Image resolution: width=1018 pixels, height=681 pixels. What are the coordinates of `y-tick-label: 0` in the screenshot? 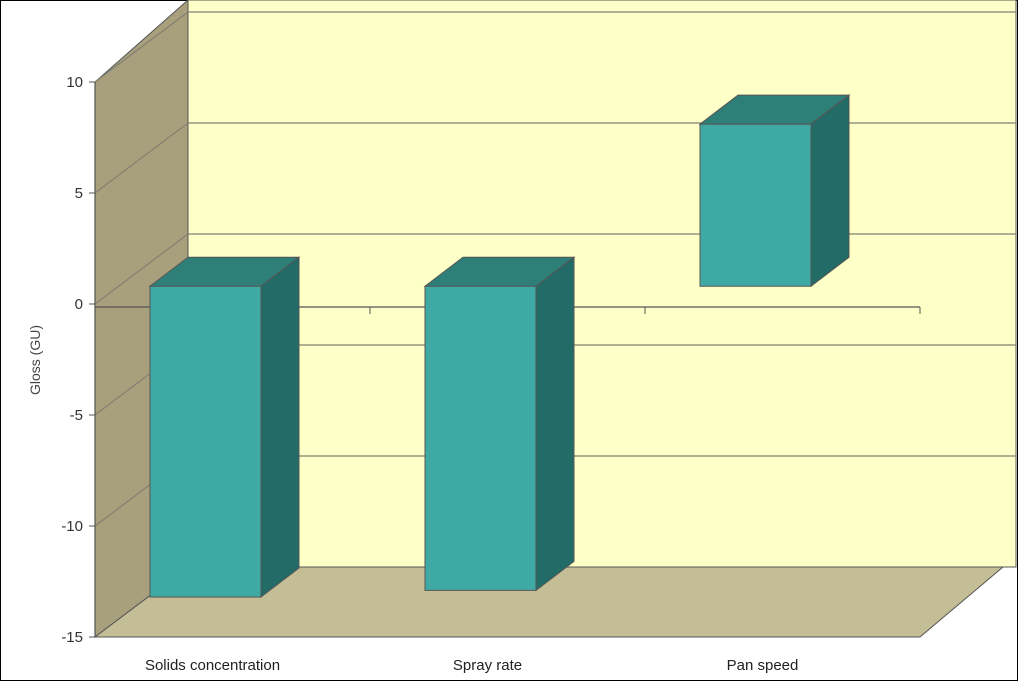 It's located at (79, 304).